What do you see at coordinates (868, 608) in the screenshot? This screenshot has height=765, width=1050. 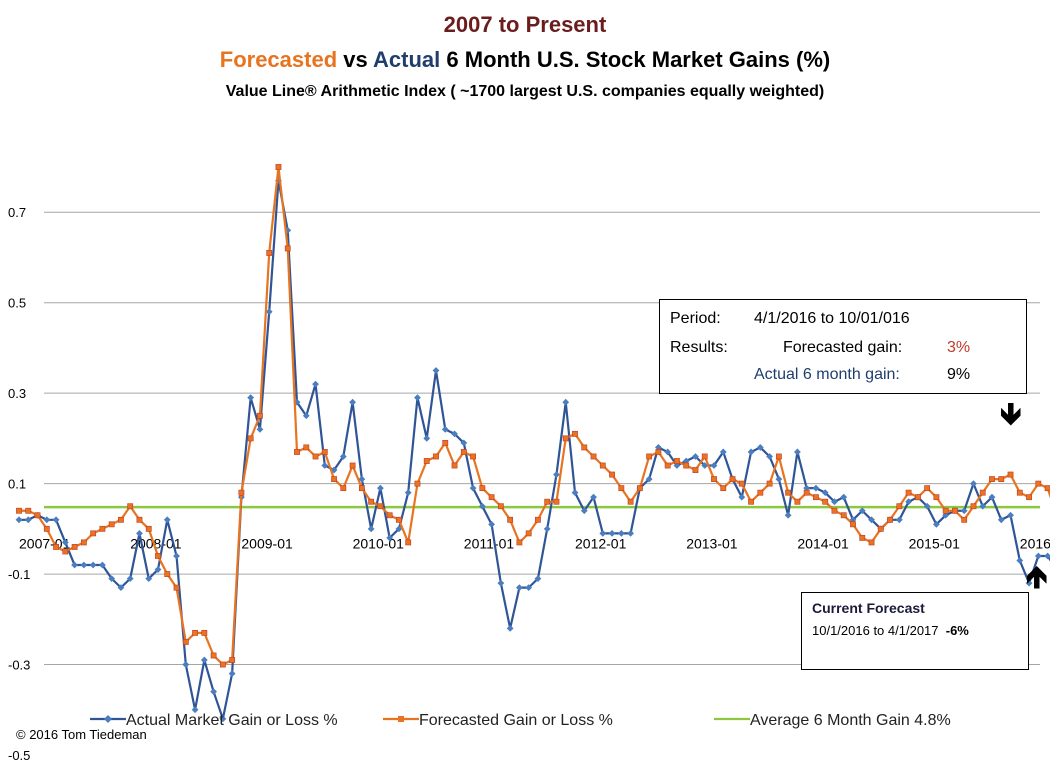 I see `current-forecast-heading: Current Forecast` at bounding box center [868, 608].